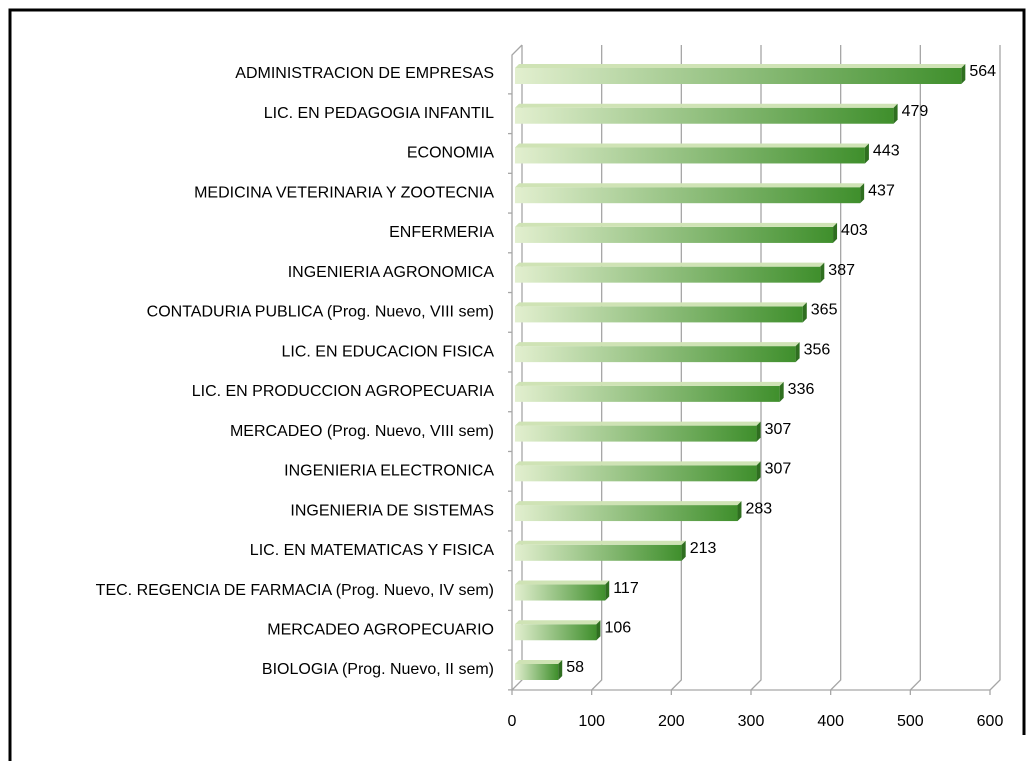  I want to click on y-tick-label: BIOLOGIA (Prog. Nuevo, II sem), so click(378, 669).